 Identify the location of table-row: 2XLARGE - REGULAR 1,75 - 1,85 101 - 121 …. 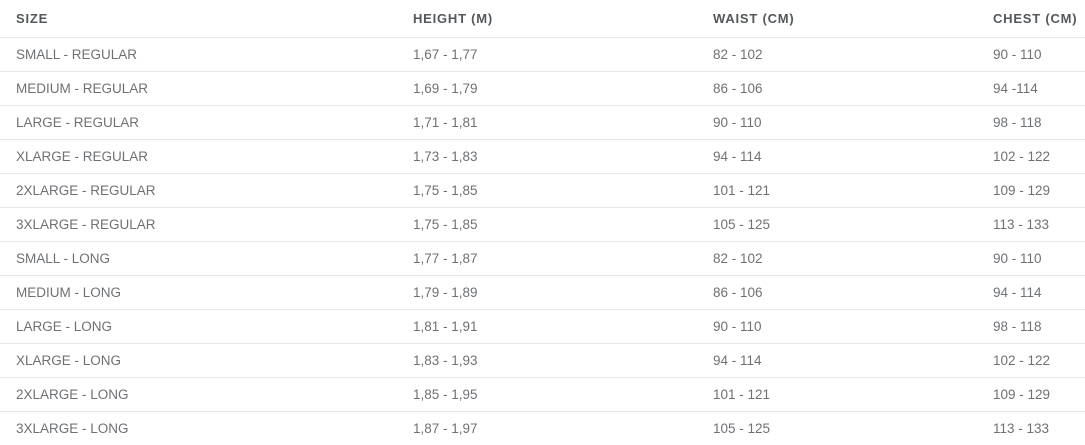
(542, 190).